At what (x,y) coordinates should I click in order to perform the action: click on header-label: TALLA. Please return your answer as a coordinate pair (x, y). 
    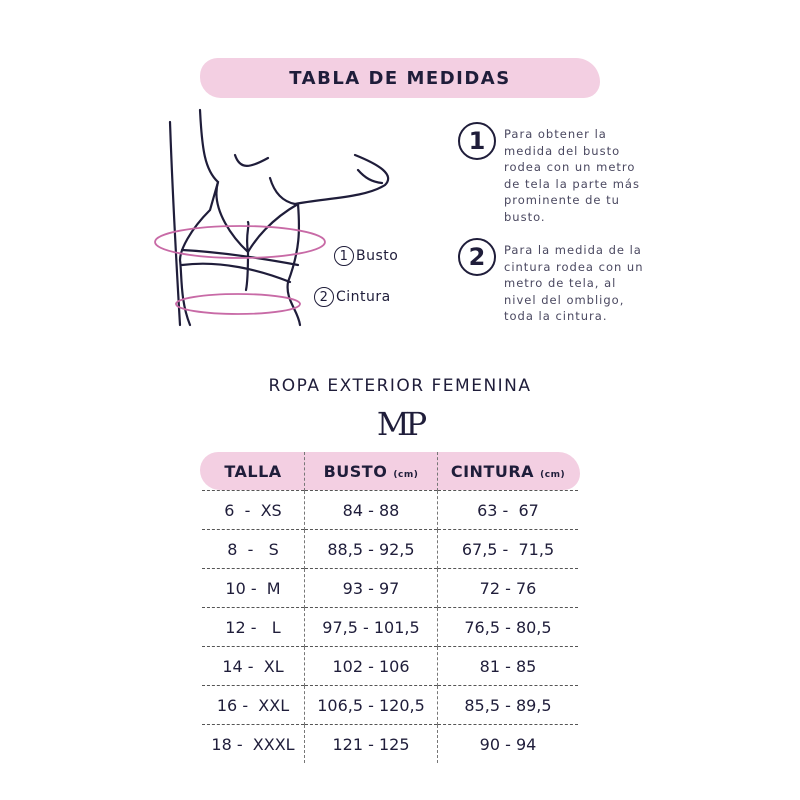
    Looking at the image, I should click on (253, 471).